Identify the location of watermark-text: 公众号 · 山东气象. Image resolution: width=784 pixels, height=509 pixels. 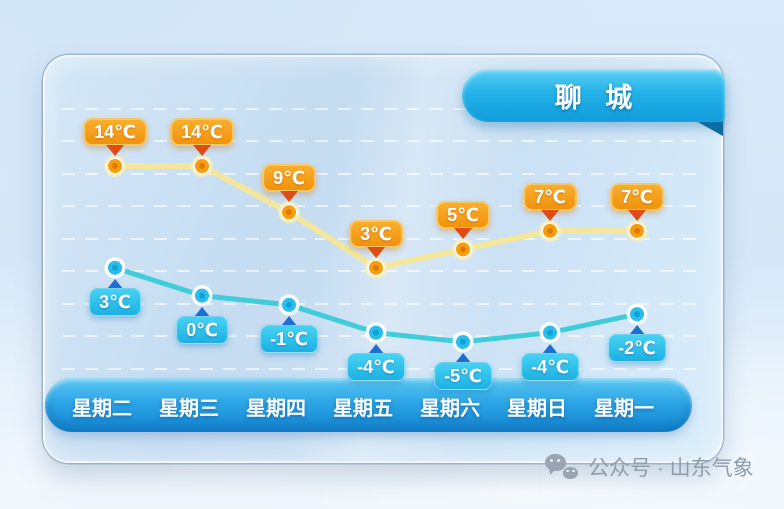
(671, 468).